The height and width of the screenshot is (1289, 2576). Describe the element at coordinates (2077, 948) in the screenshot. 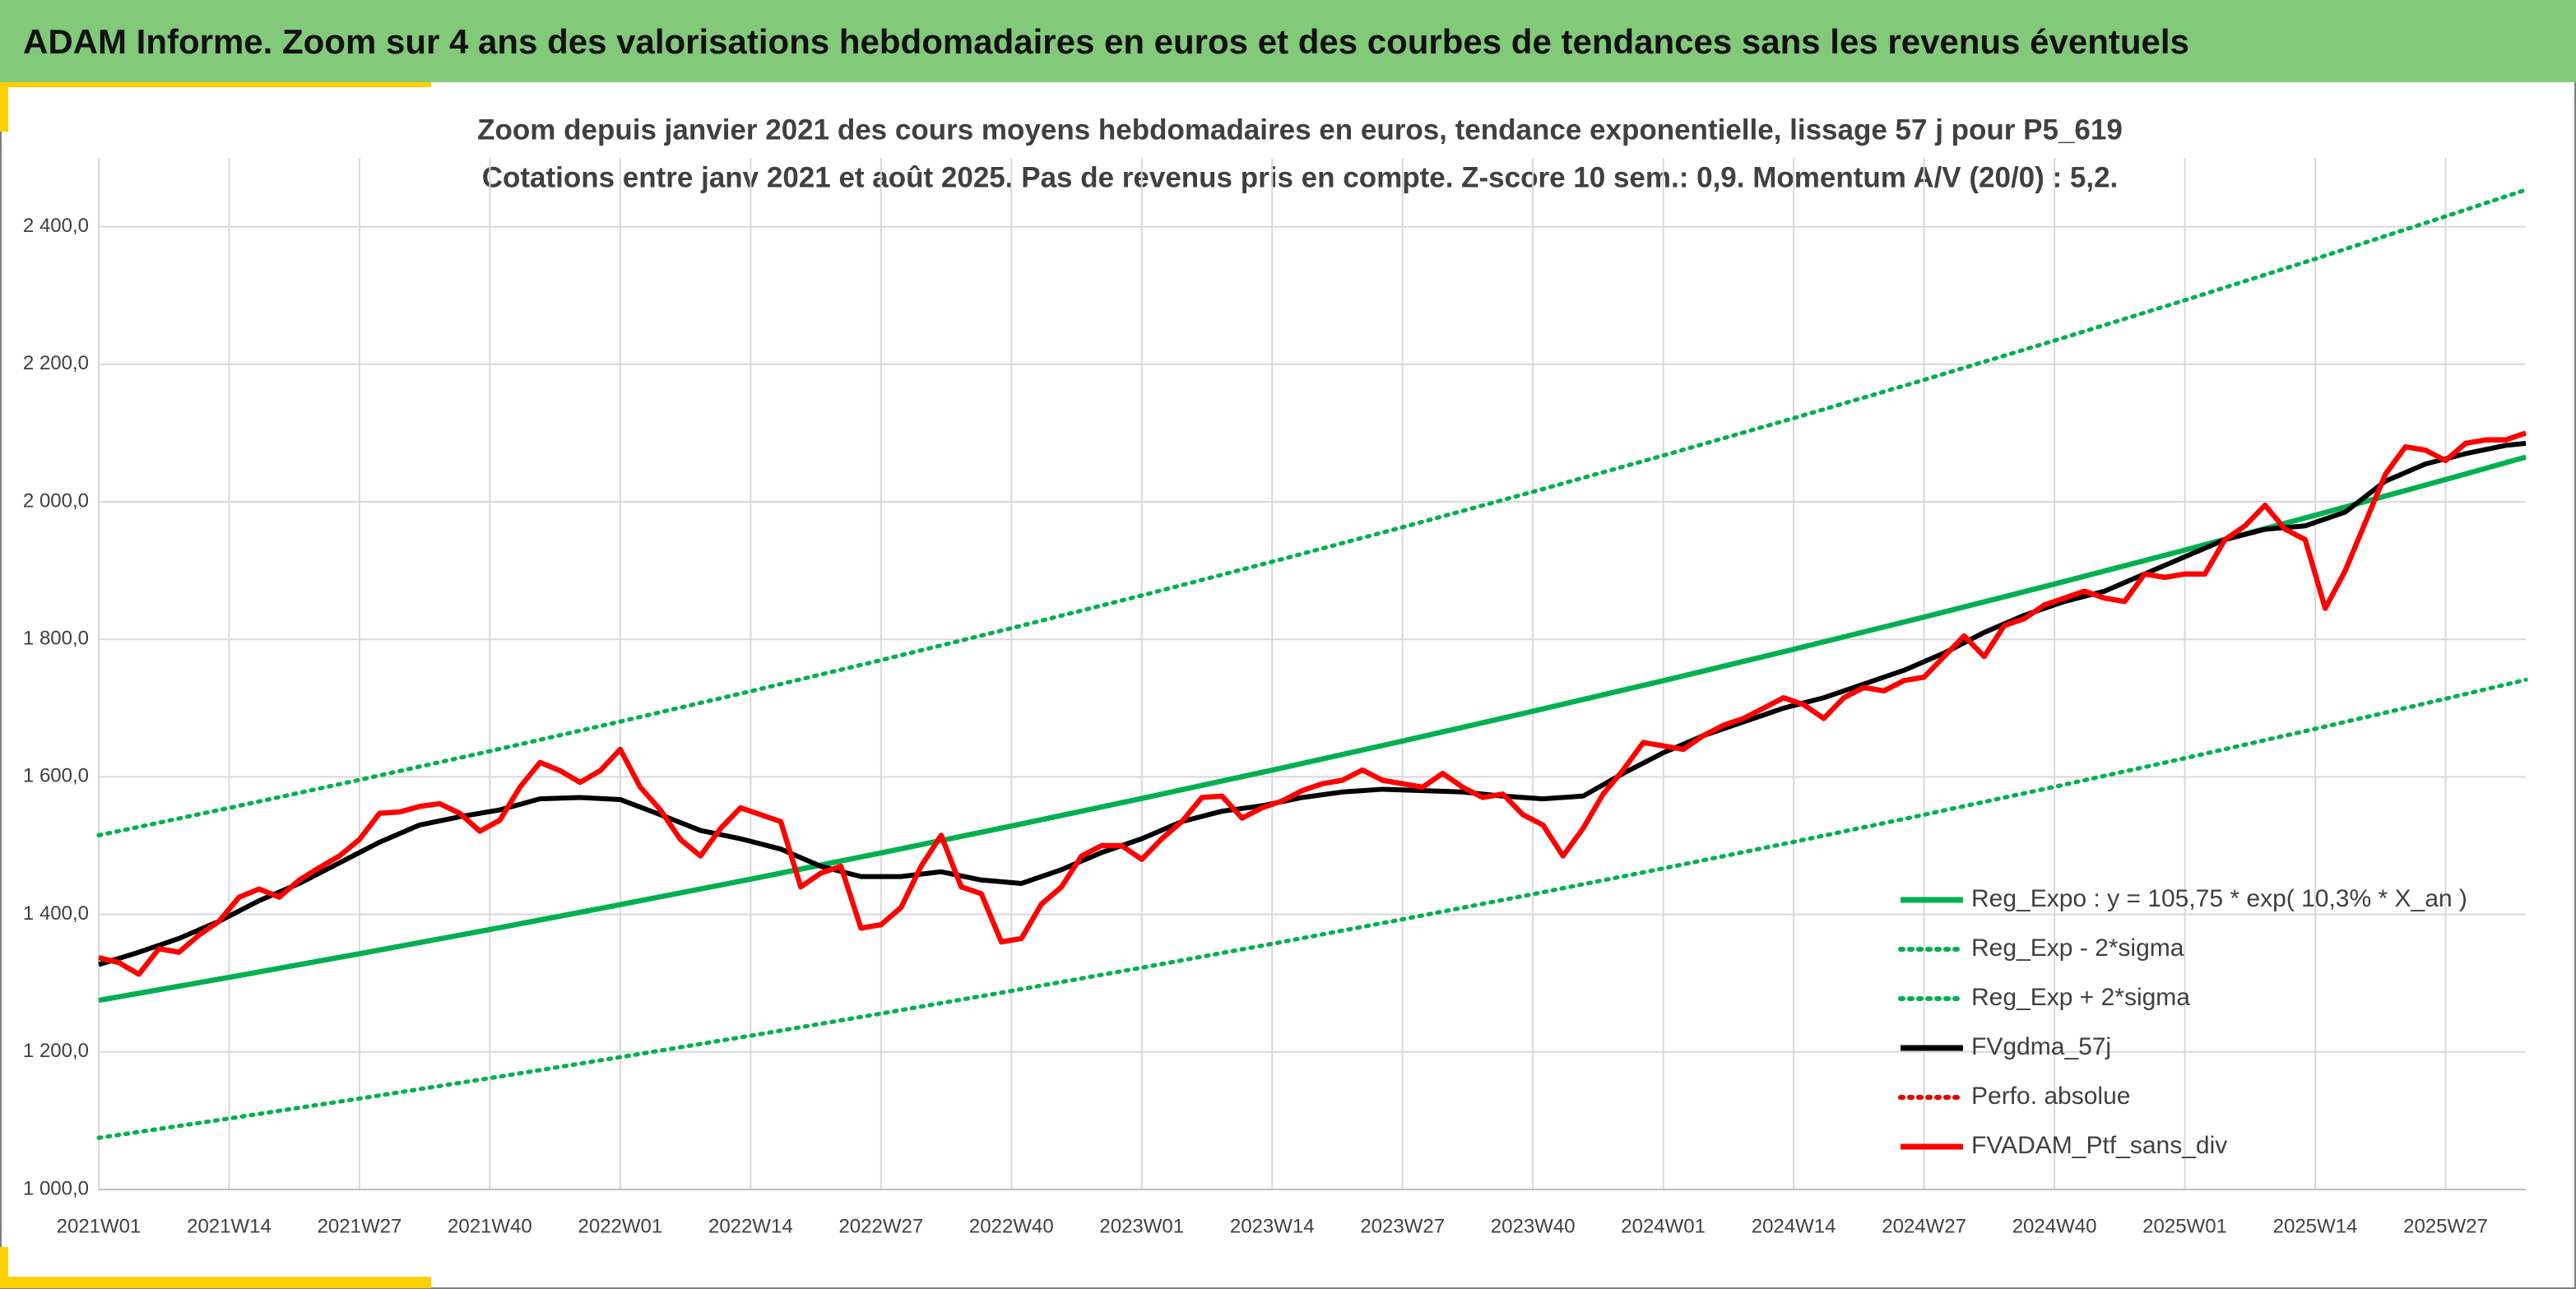

I see `legend-label: Reg_Exp - 2*sigma` at that location.